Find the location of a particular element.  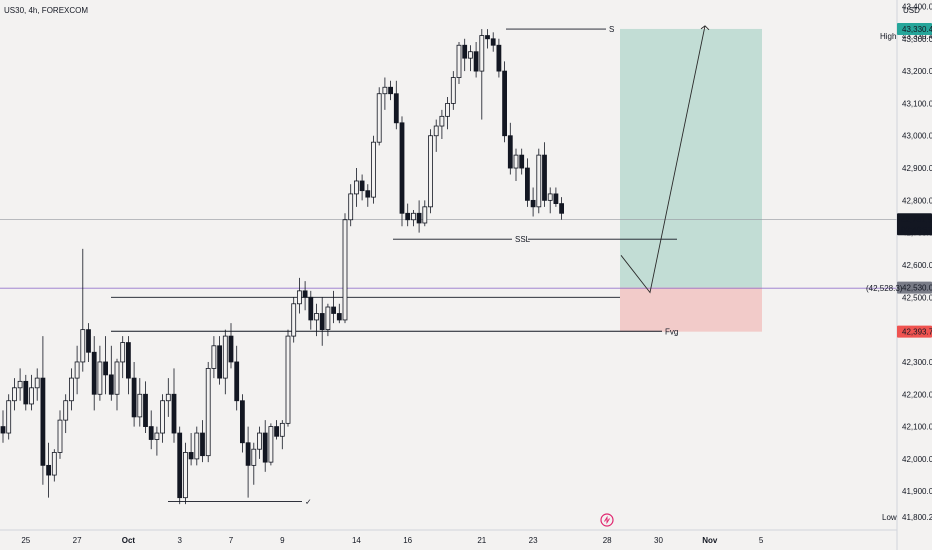

stop-loss-zone is located at coordinates (691, 309).